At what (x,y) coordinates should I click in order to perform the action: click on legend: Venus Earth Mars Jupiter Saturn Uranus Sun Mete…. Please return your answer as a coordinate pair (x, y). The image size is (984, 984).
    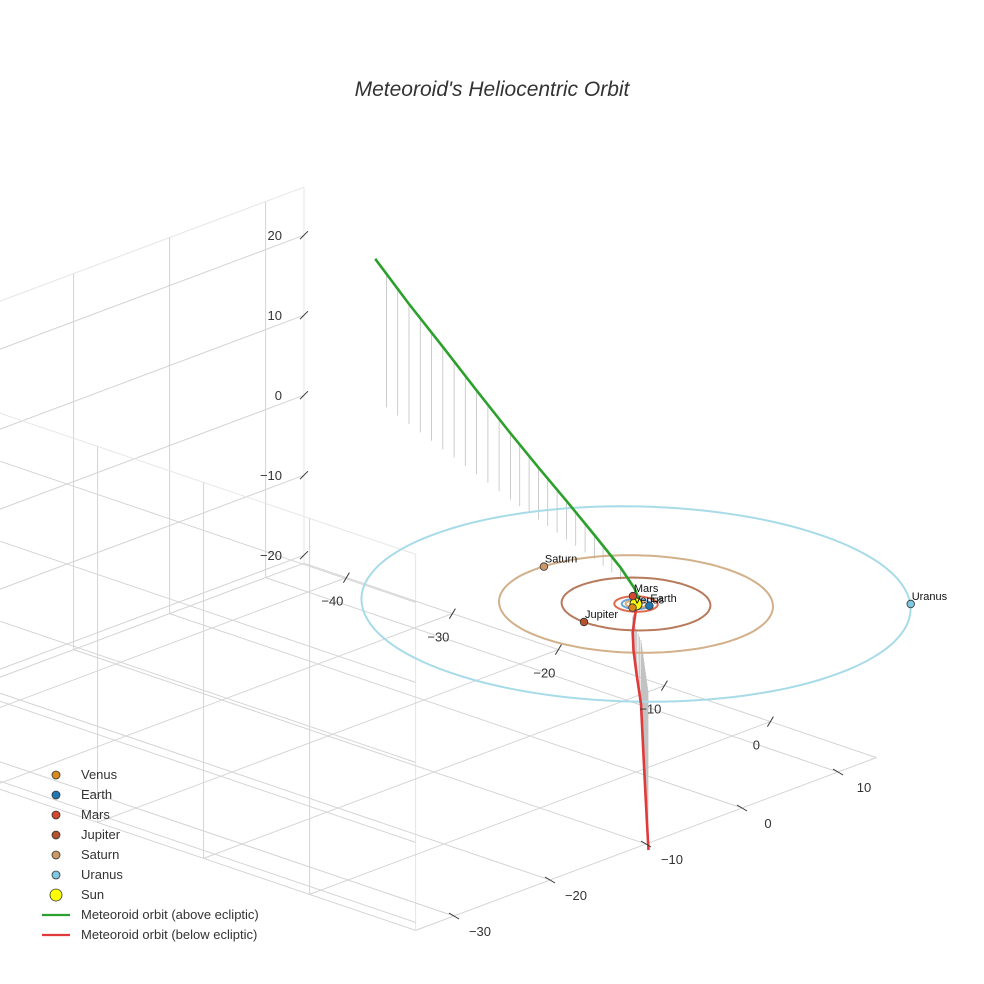
    Looking at the image, I should click on (150, 854).